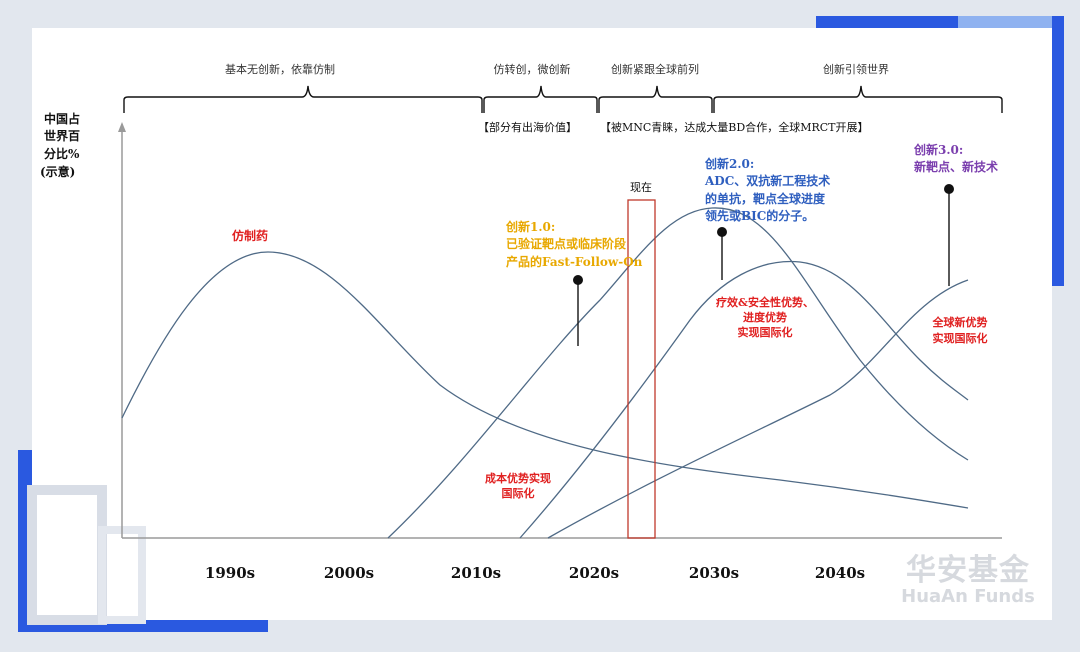 The image size is (1080, 652). What do you see at coordinates (574, 261) in the screenshot?
I see `innov1-line-3: 产品的Fast-Follow-On` at bounding box center [574, 261].